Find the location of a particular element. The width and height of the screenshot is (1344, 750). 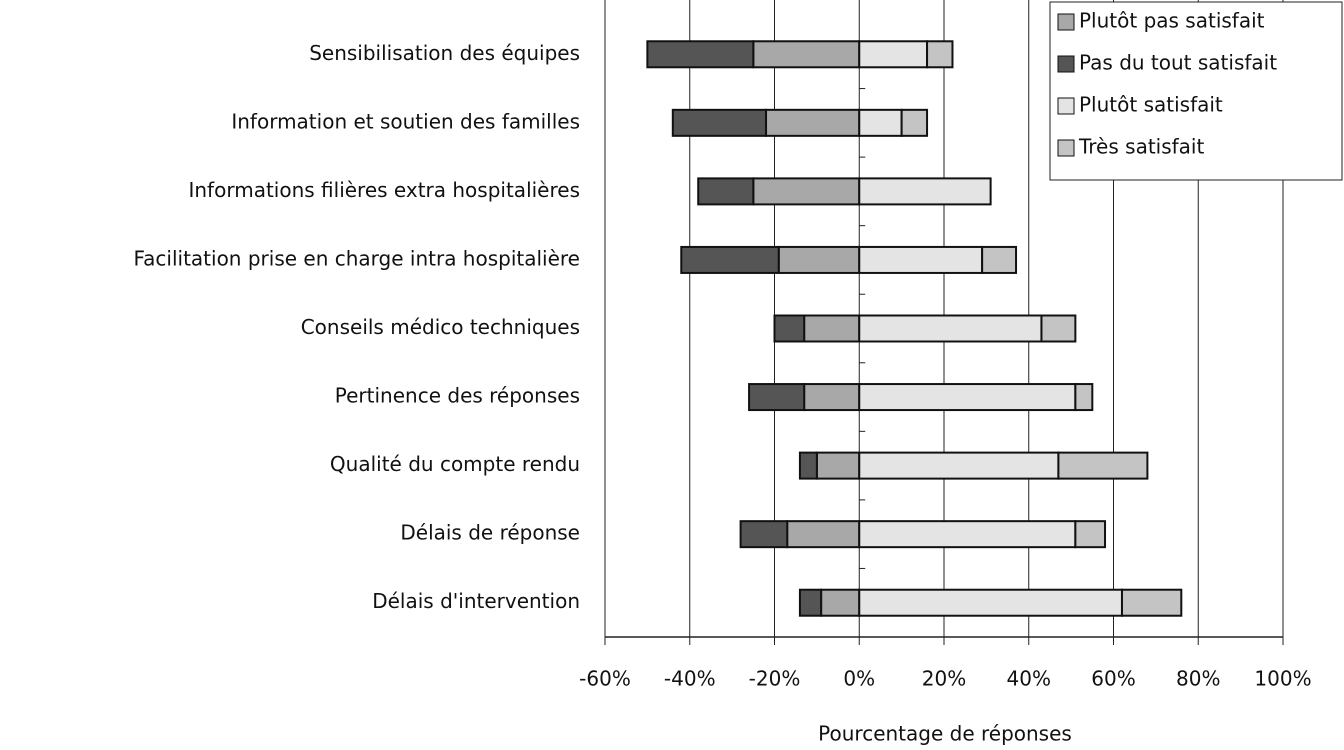

x-tick-label: -60% is located at coordinates (605, 679).